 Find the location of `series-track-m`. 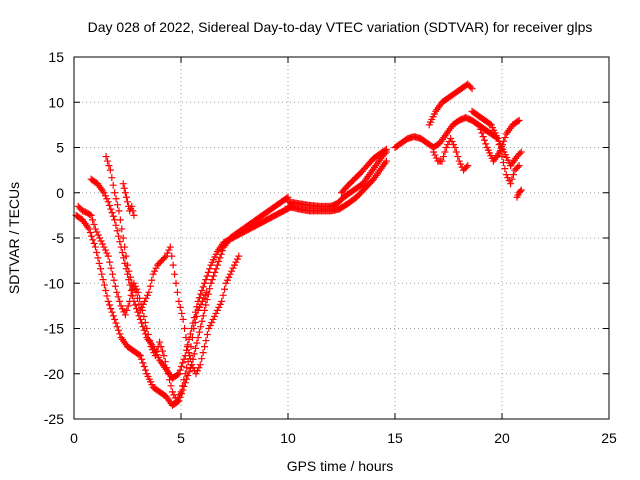

series-track-m is located at coordinates (500, 140).